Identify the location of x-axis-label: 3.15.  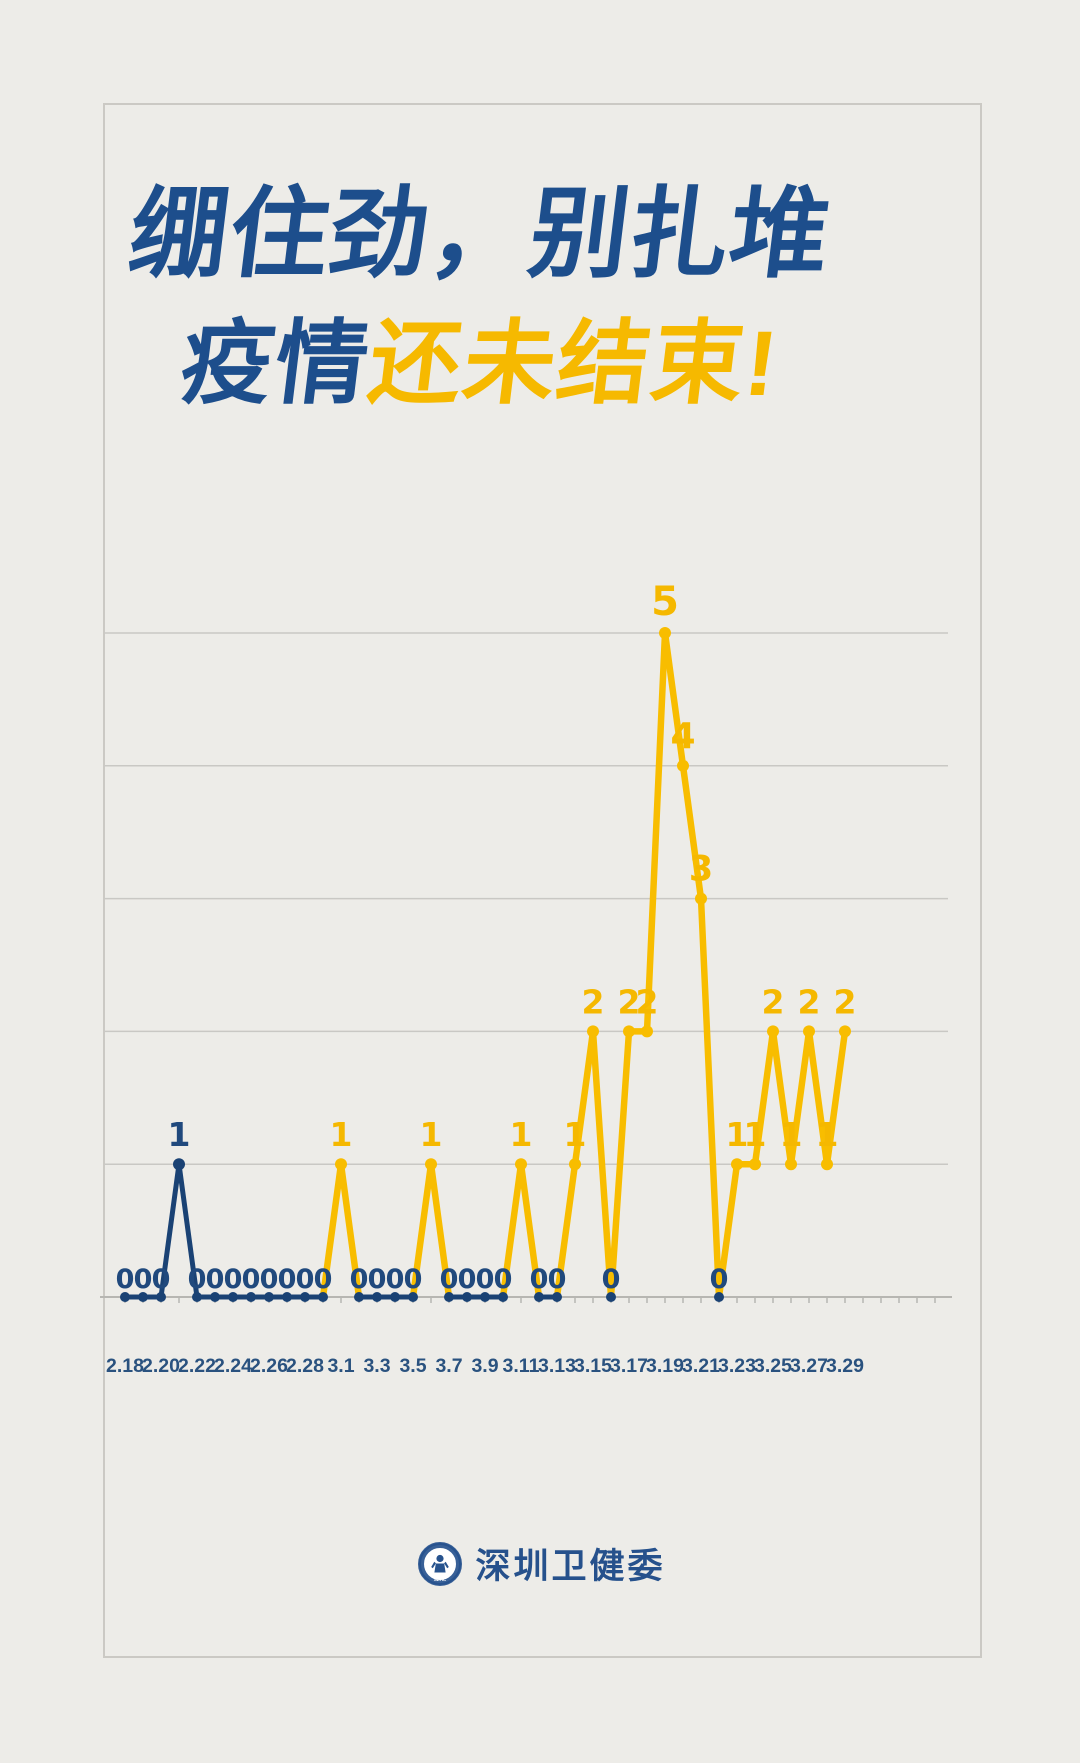
(593, 1366).